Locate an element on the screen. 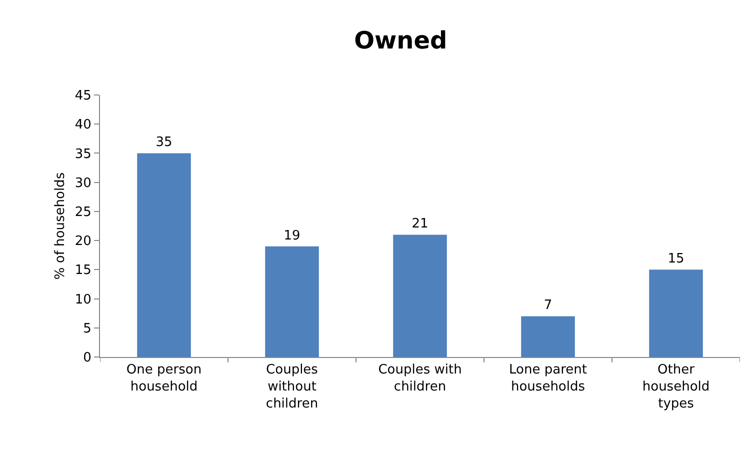 The width and height of the screenshot is (756, 454). data-label: 19 is located at coordinates (292, 236).